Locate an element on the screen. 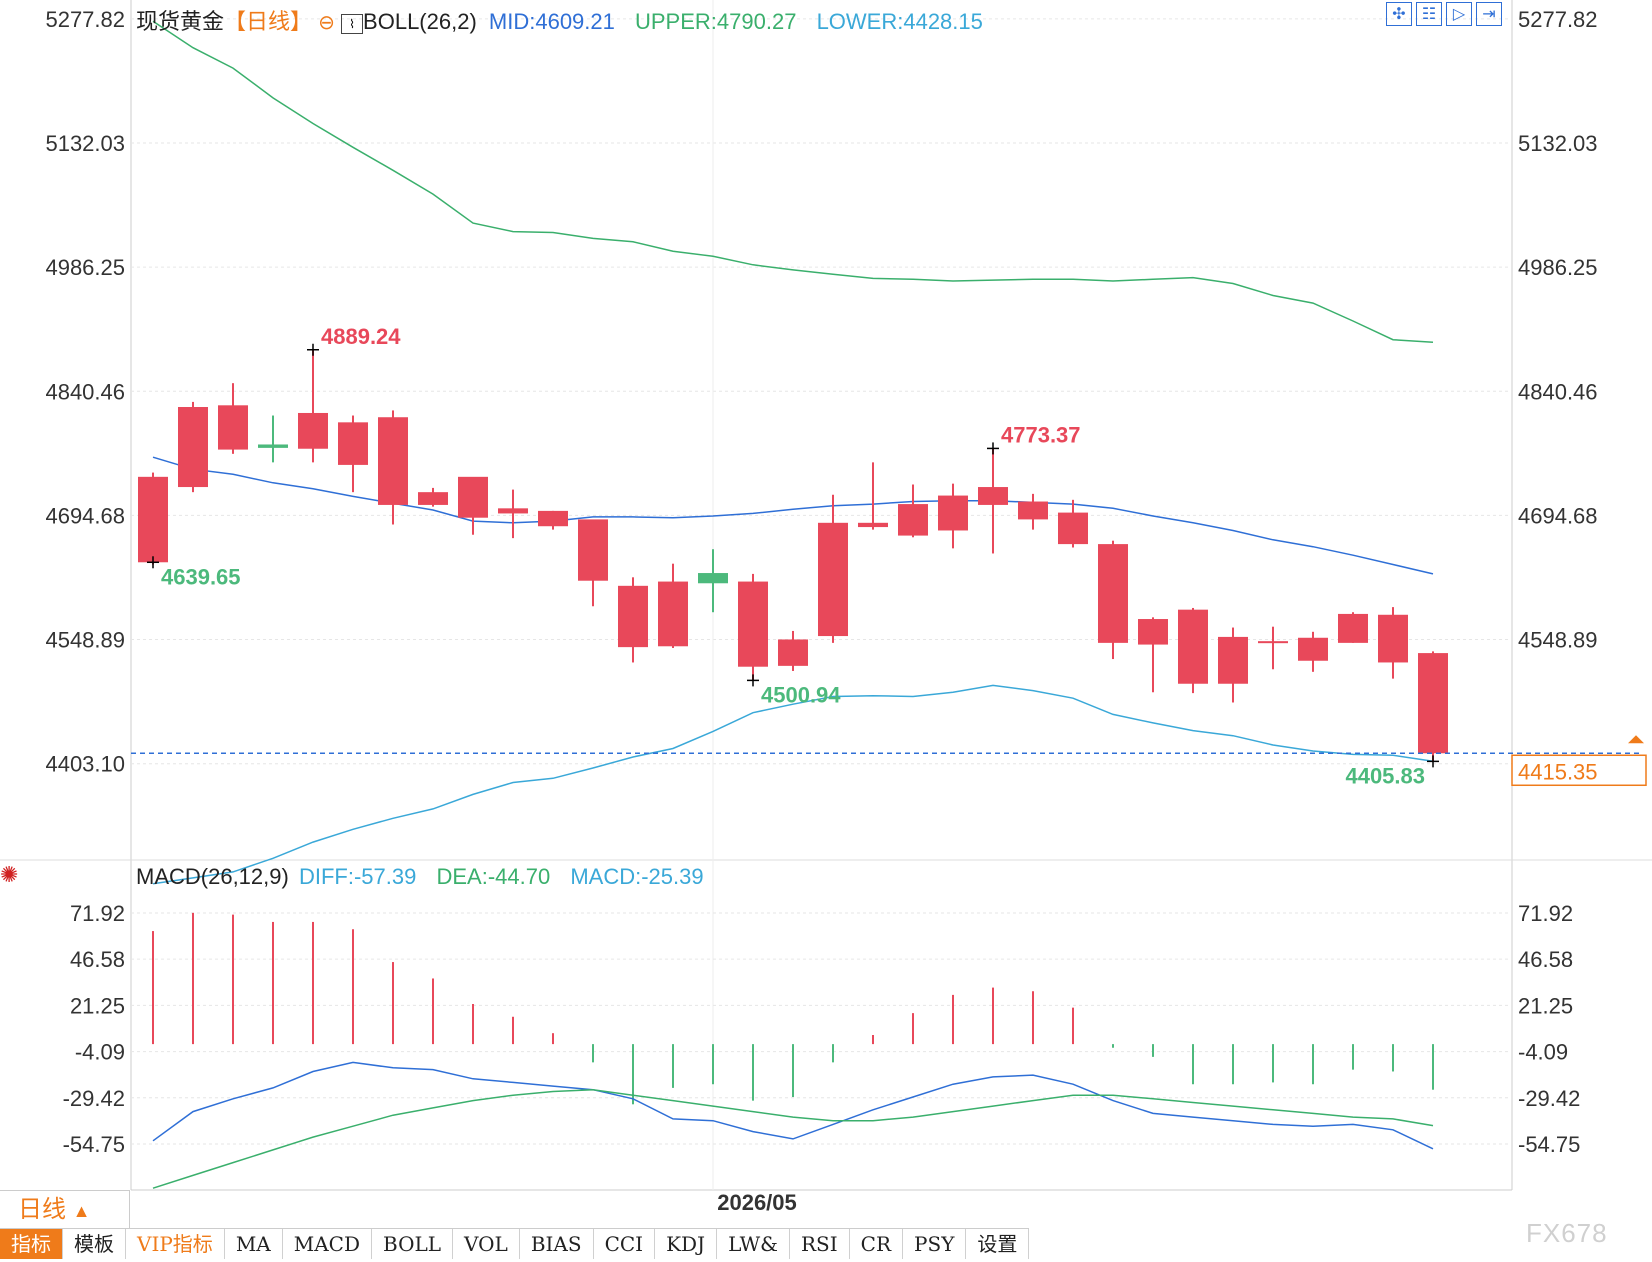  watermark: FX678 is located at coordinates (1567, 1233).